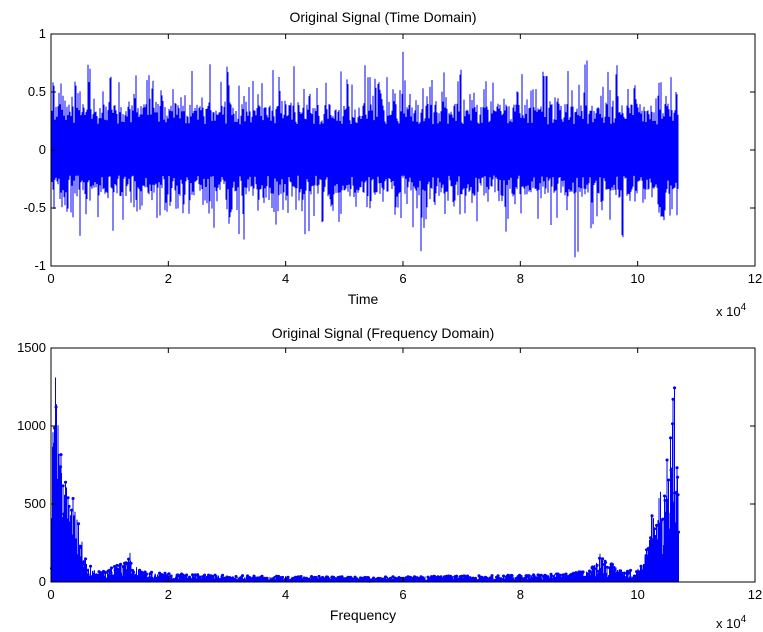 This screenshot has width=763, height=632. I want to click on time-domain-x-exponent-base: x 10, so click(728, 311).